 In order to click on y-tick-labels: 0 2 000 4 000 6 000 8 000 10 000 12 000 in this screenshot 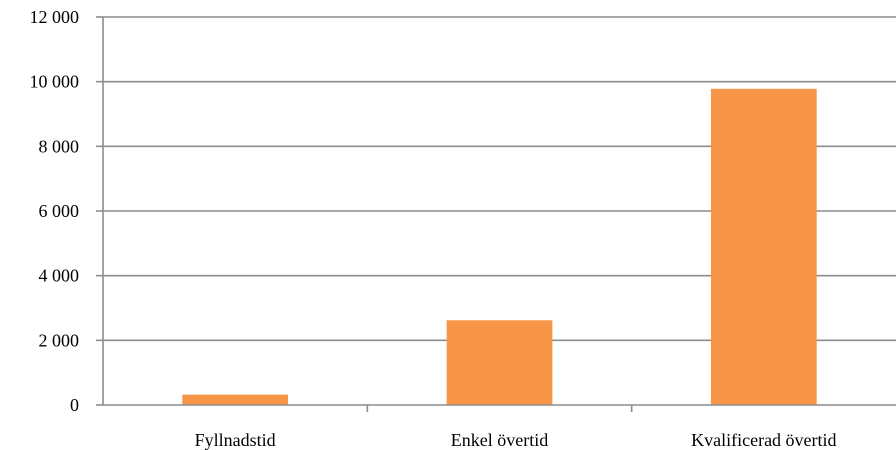, I will do `click(55, 211)`.